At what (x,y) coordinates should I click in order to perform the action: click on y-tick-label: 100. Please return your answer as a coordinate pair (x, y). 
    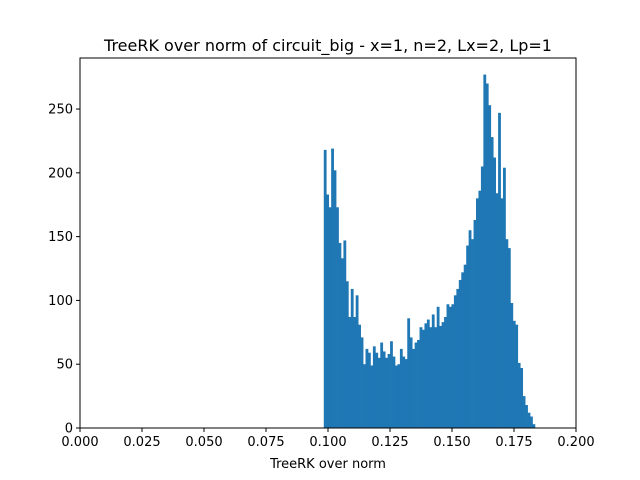
    Looking at the image, I should click on (60, 301).